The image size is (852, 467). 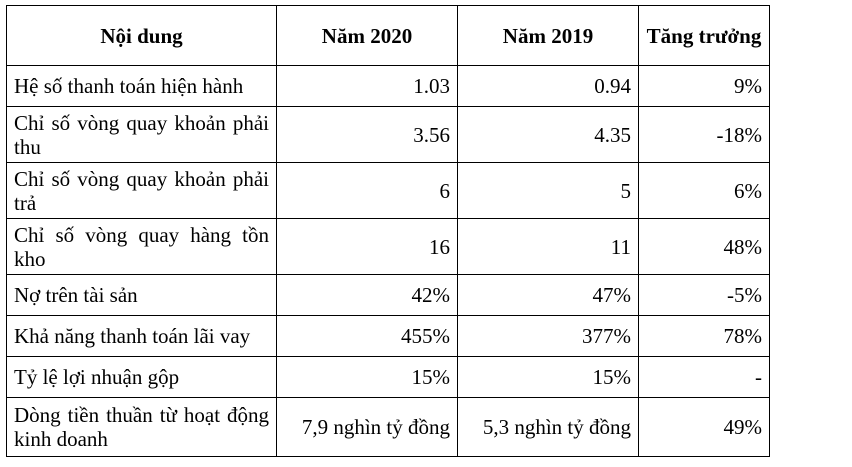 I want to click on table-header-row: Nội dung Năm 2020 Năm 2019 Tăng trưởng, so click(x=388, y=35).